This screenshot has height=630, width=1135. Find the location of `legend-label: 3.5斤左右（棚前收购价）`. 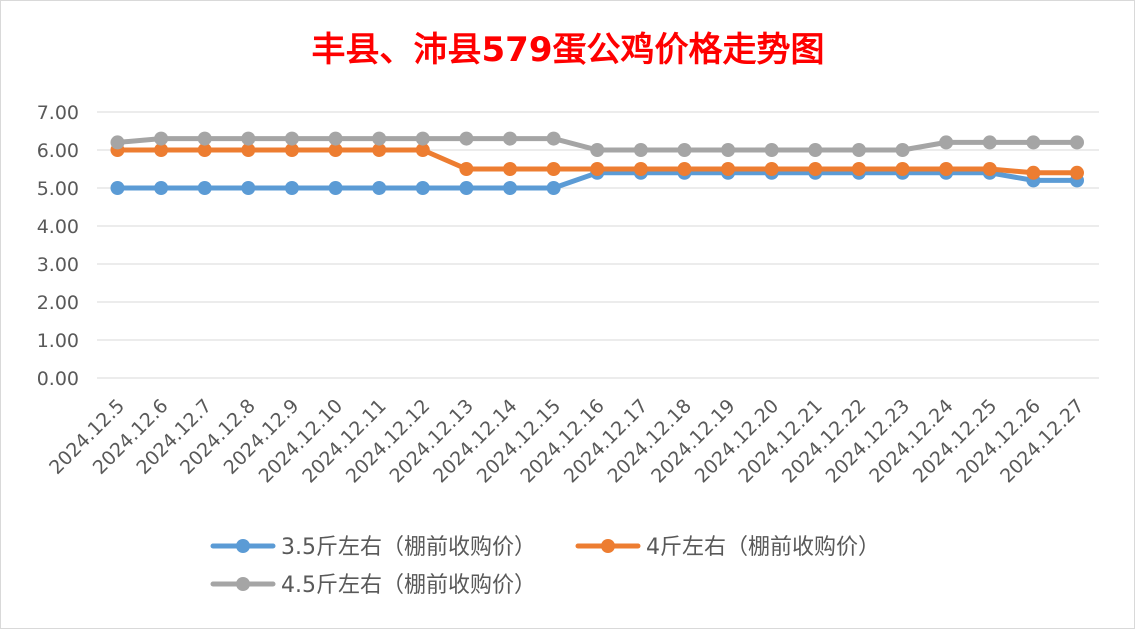

legend-label: 3.5斤左右（棚前收购价） is located at coordinates (408, 547).